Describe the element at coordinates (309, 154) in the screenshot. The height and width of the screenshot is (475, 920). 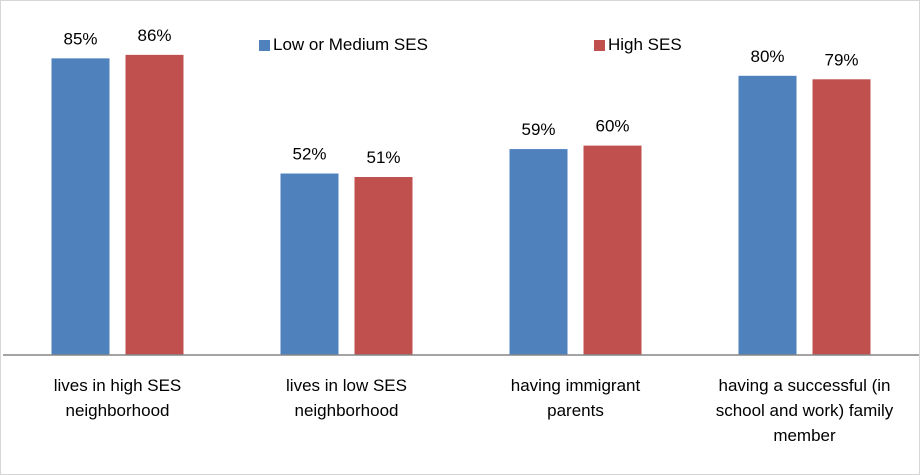
I see `data-label-low-medium-ses-1: 52%` at that location.